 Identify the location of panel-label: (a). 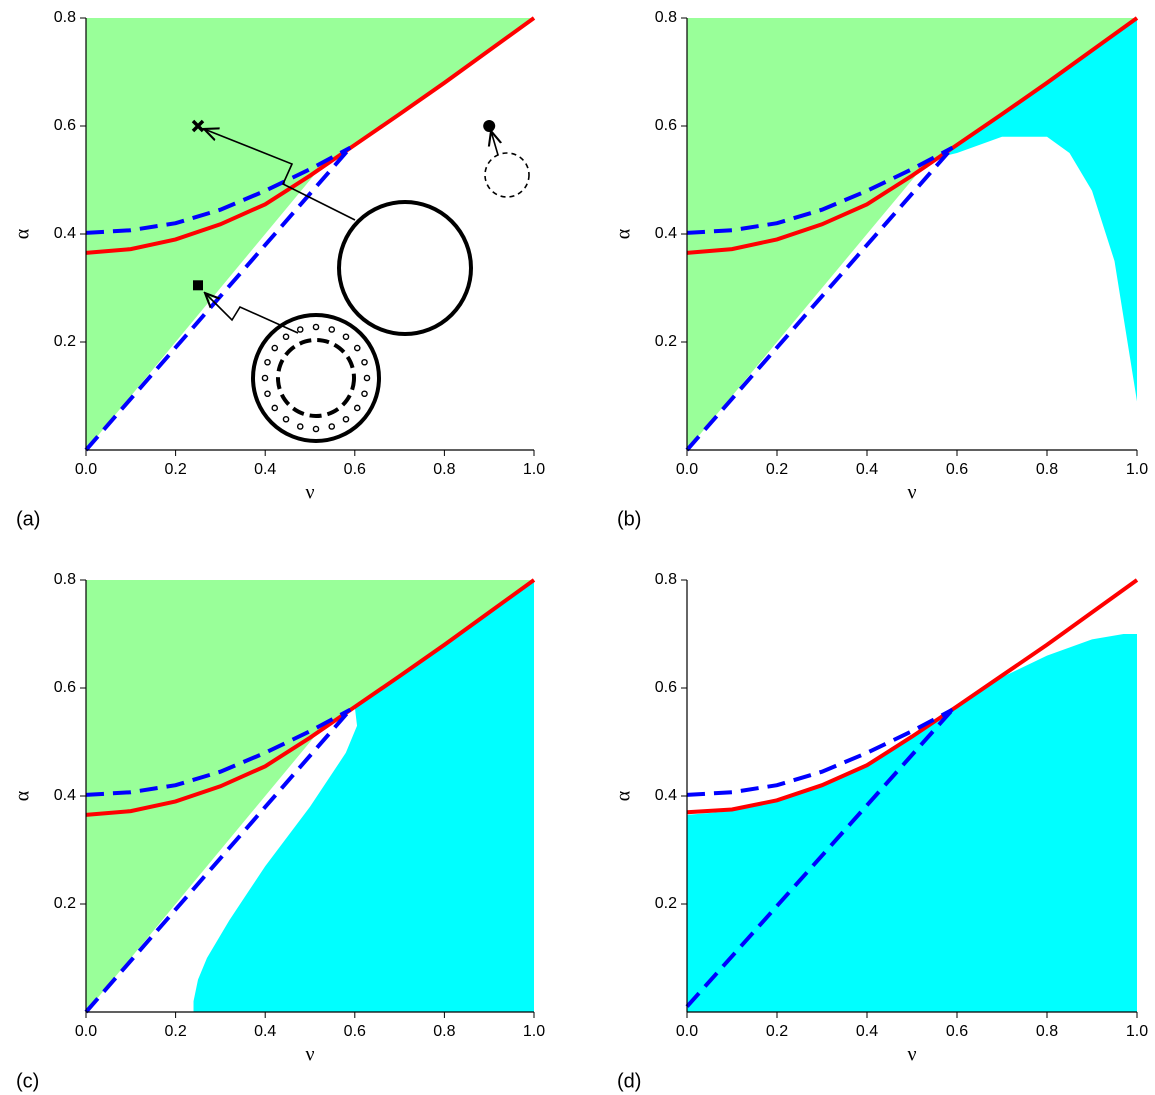
(28, 519).